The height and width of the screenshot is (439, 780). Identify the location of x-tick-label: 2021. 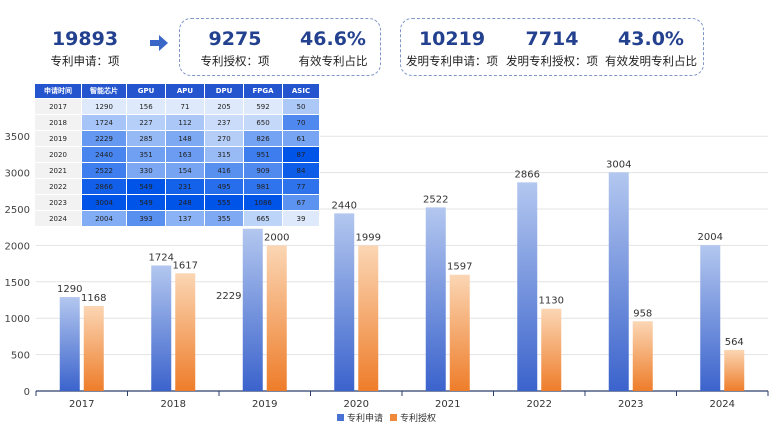
(447, 404).